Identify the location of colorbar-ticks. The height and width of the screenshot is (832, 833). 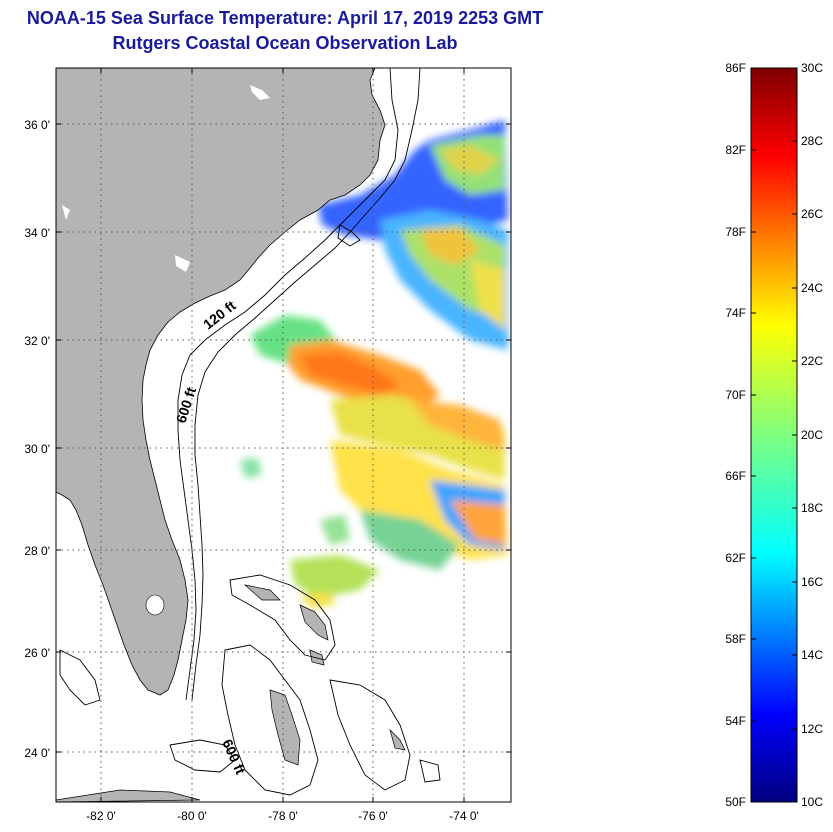
(774, 435).